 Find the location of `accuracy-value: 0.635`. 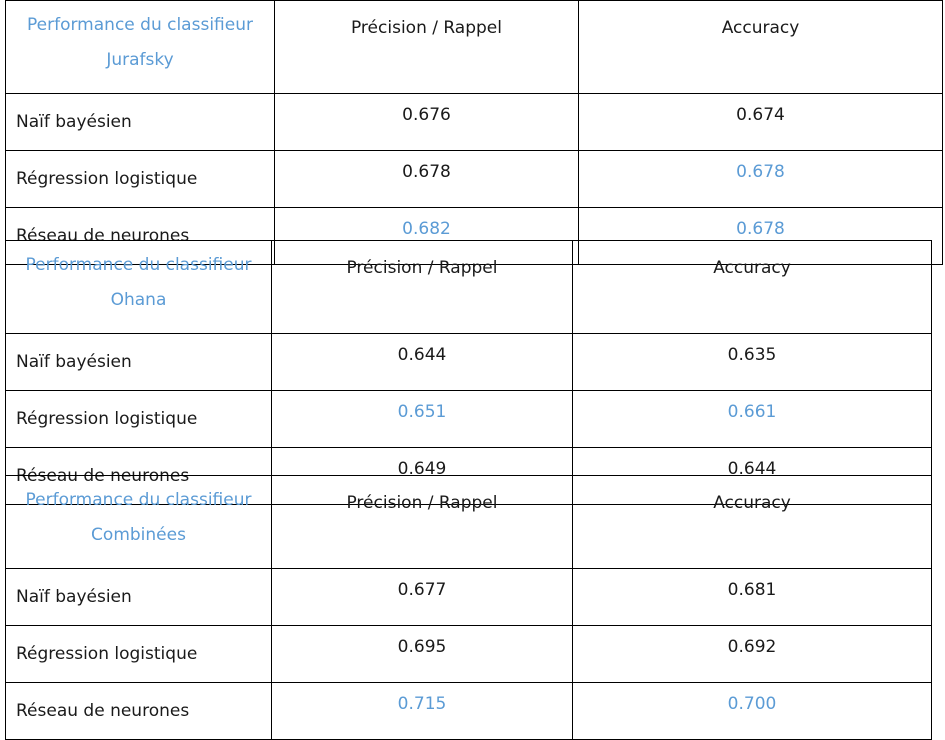

accuracy-value: 0.635 is located at coordinates (752, 362).